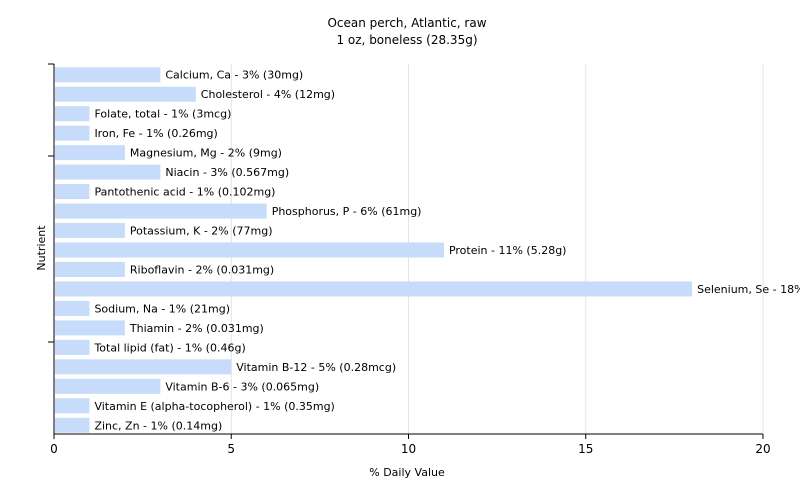 This screenshot has height=500, width=800. Describe the element at coordinates (242, 386) in the screenshot. I see `bar-label-16: Vitamin B-6 - 3% (0.065mg)` at that location.